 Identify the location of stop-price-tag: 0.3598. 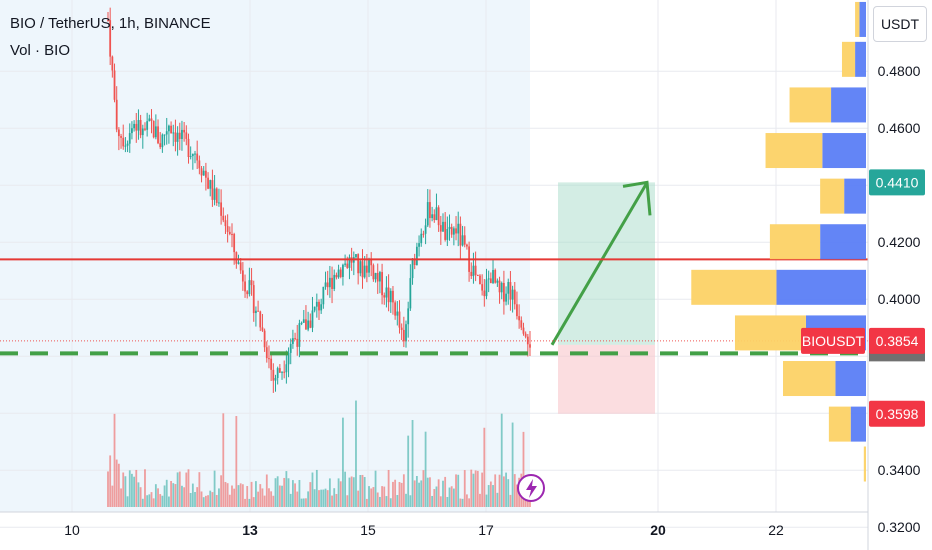
(897, 414).